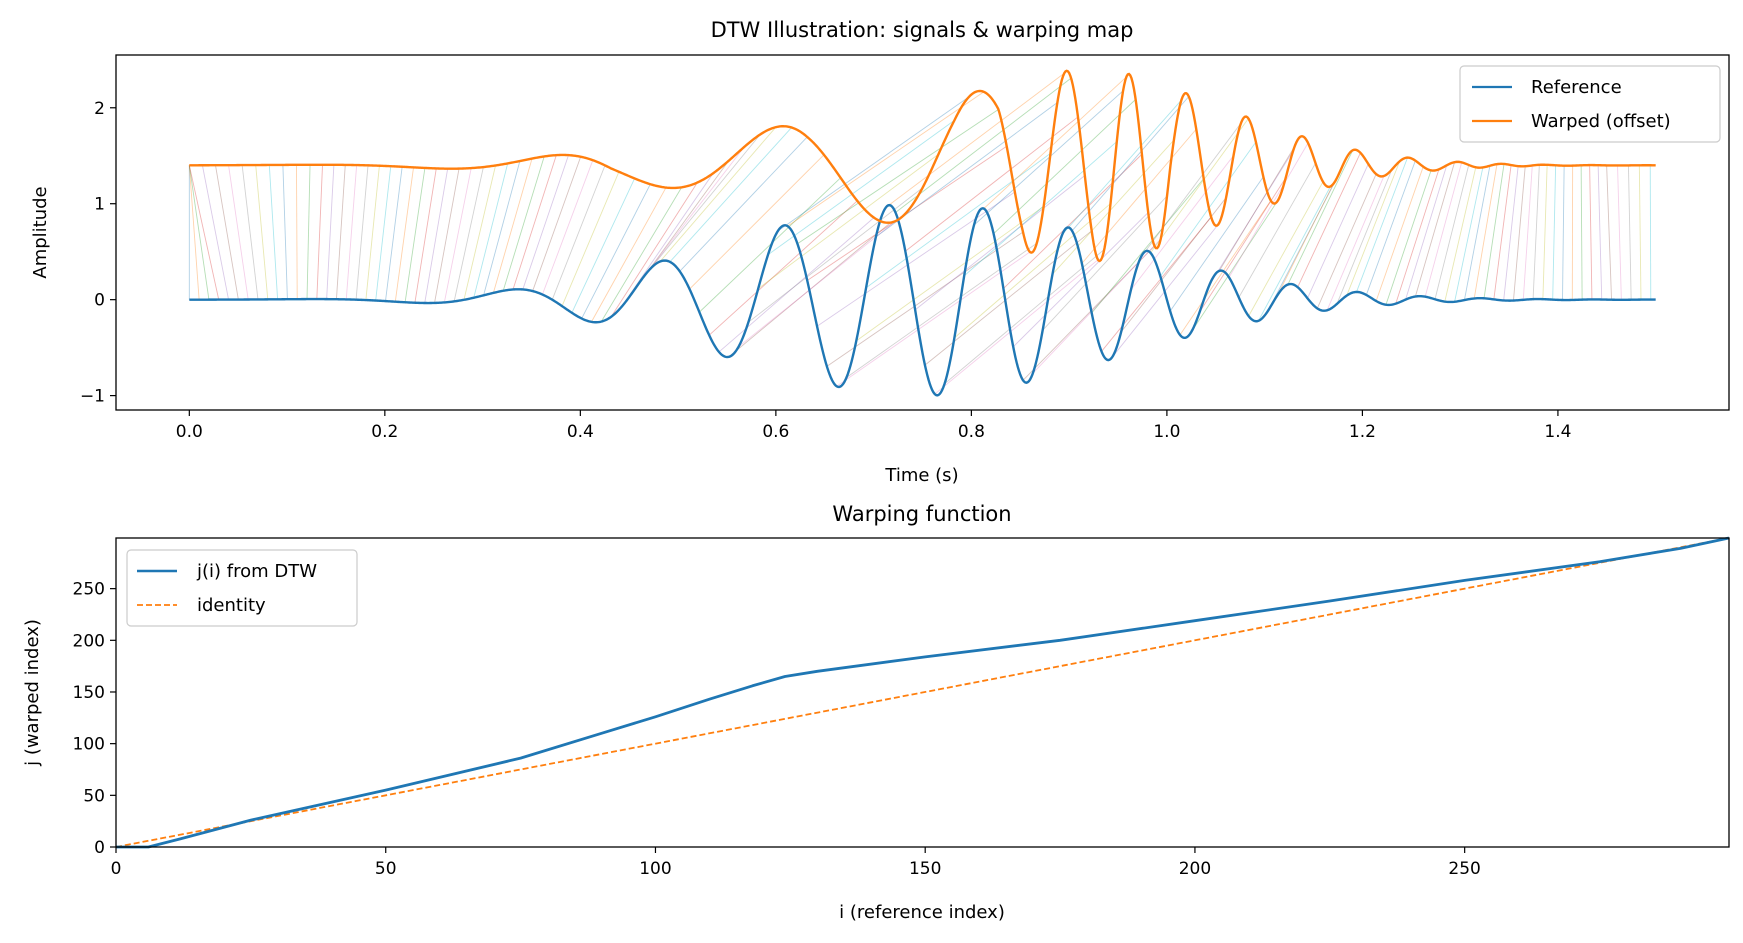 This screenshot has height=943, width=1743. I want to click on warping-title: Warping function, so click(921, 514).